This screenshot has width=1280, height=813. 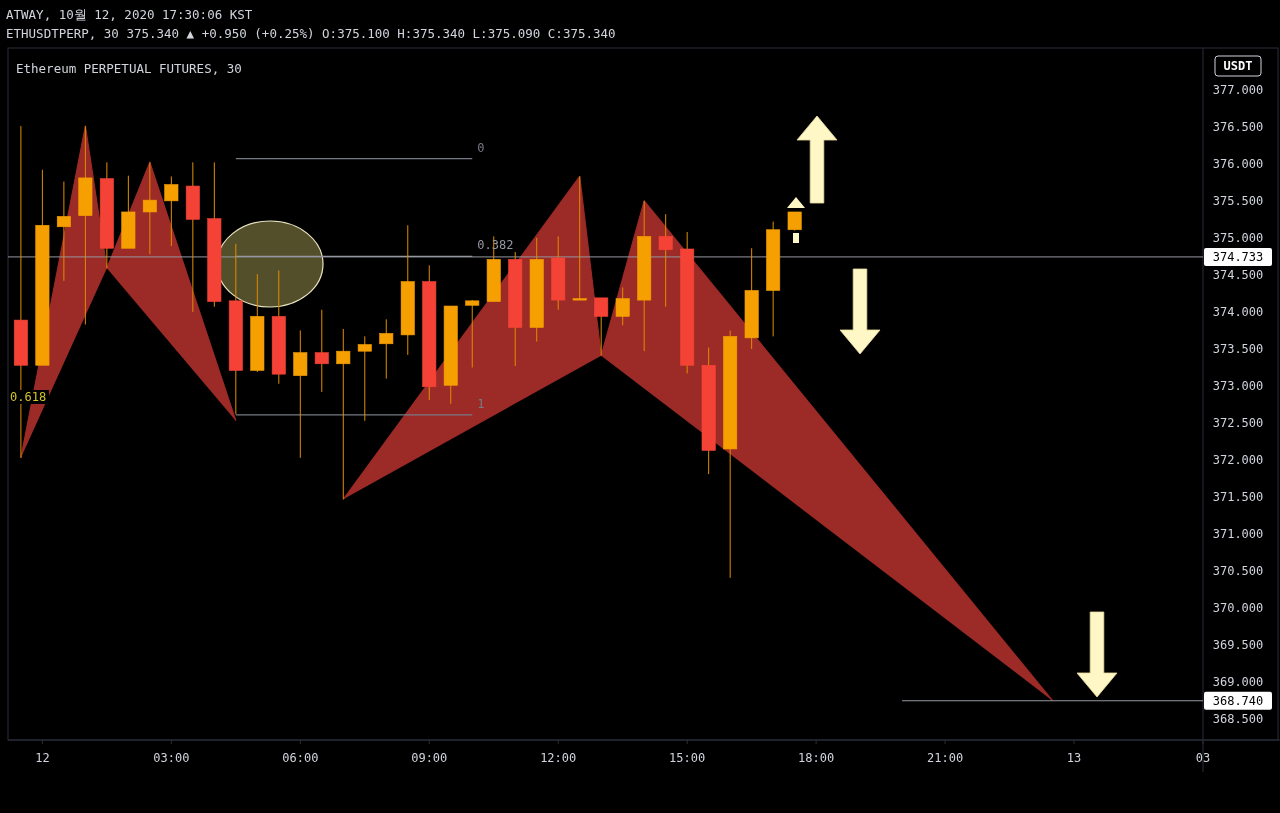 What do you see at coordinates (945, 758) in the screenshot?
I see `x-tick-label: 21:00` at bounding box center [945, 758].